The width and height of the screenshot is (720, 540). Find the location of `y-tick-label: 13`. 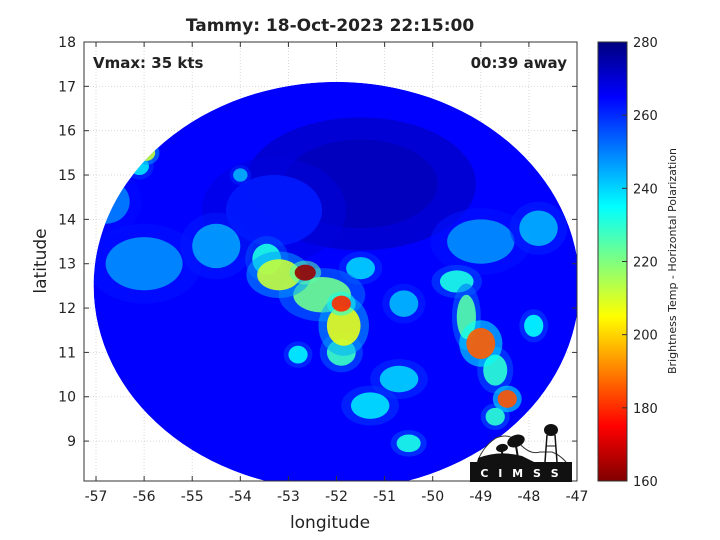

y-tick-label: 13 is located at coordinates (67, 265).